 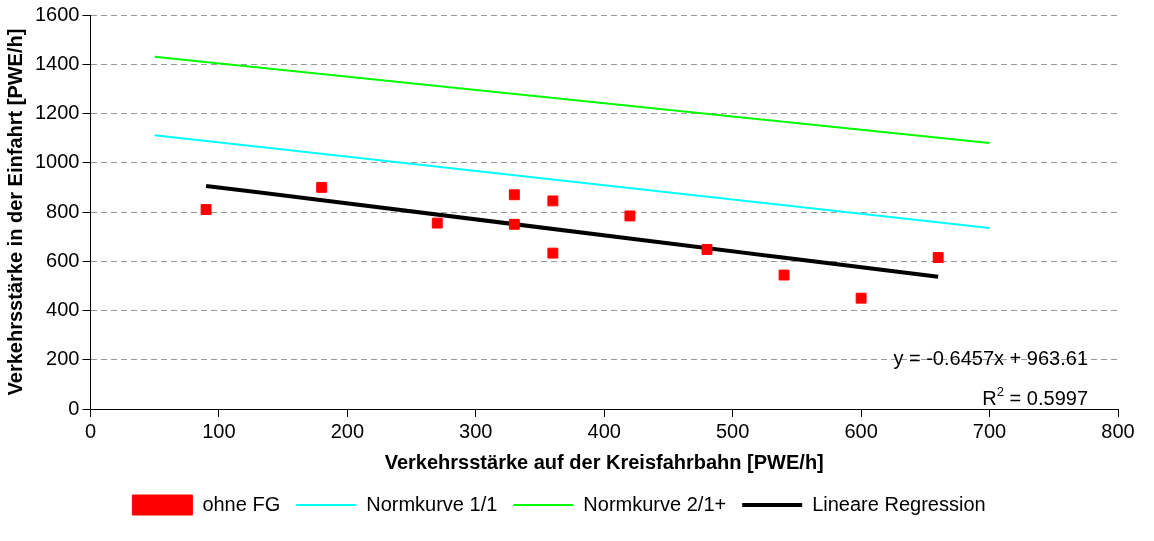 I want to click on x-tick-label: 800, so click(x=1118, y=430).